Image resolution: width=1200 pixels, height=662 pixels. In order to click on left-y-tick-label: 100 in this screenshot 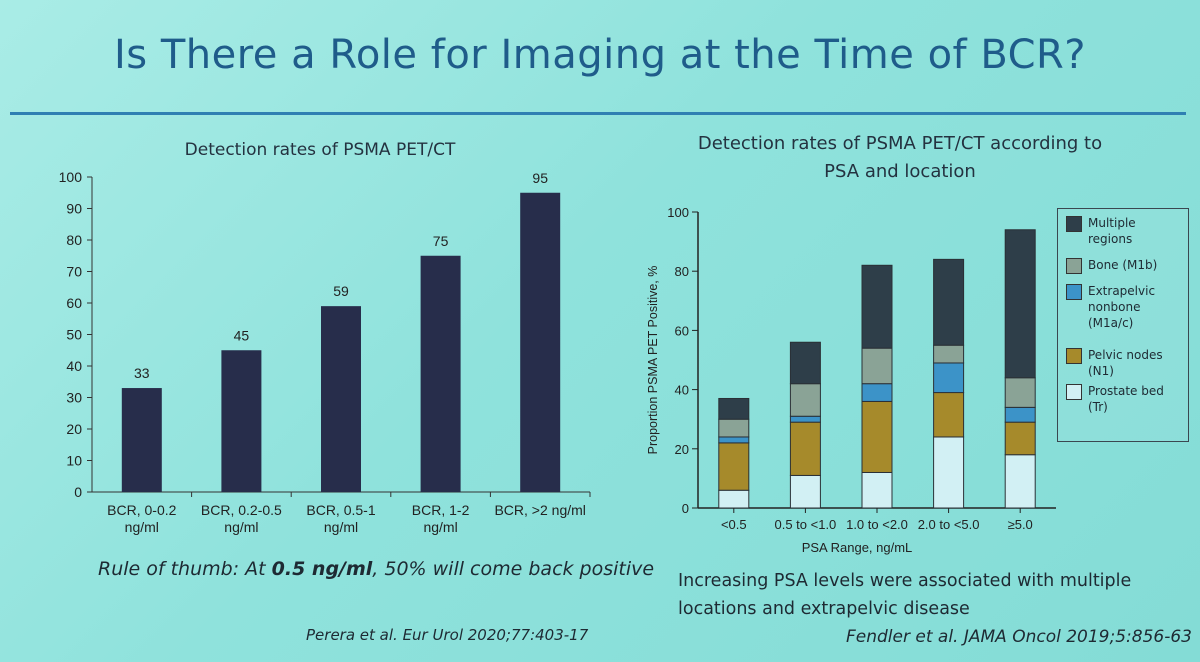, I will do `click(71, 177)`.